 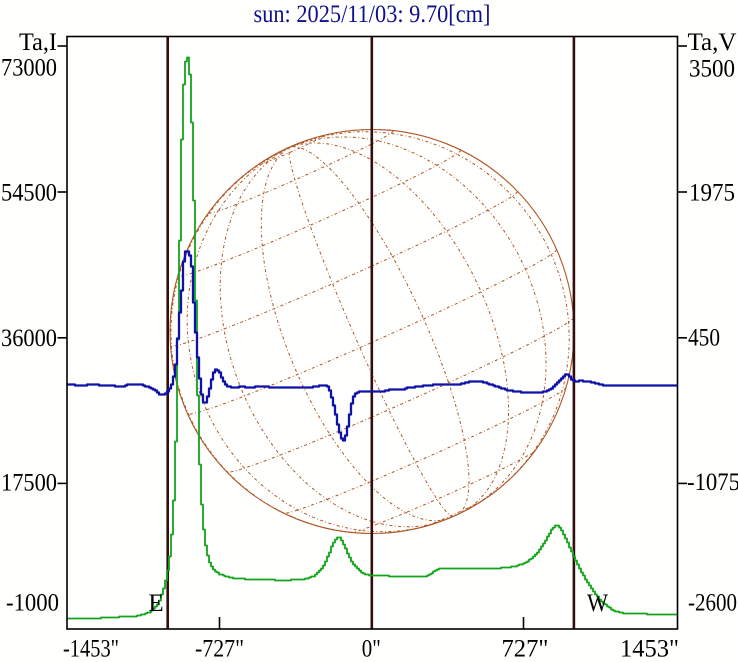 I want to click on svg-text: W, so click(x=597, y=603).